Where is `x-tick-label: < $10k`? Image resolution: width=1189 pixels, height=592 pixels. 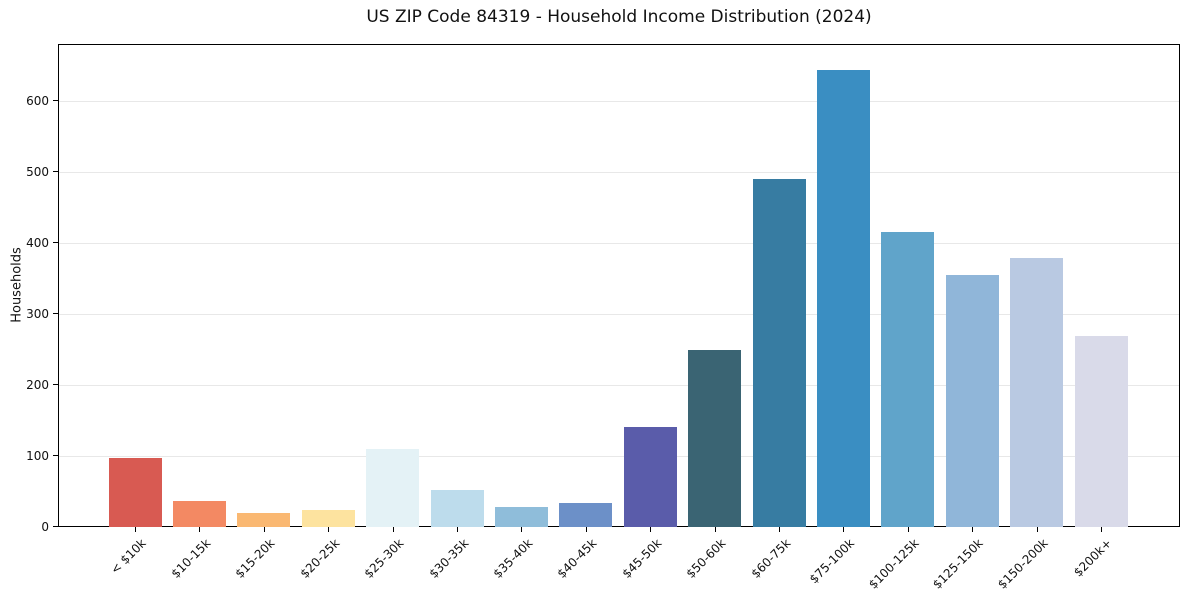
x-tick-label: < $10k is located at coordinates (128, 556).